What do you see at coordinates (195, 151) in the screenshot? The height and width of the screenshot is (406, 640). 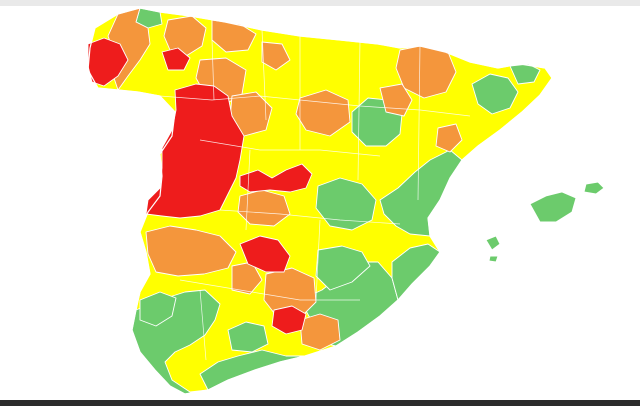 I see `zamora-caceres-red` at bounding box center [195, 151].